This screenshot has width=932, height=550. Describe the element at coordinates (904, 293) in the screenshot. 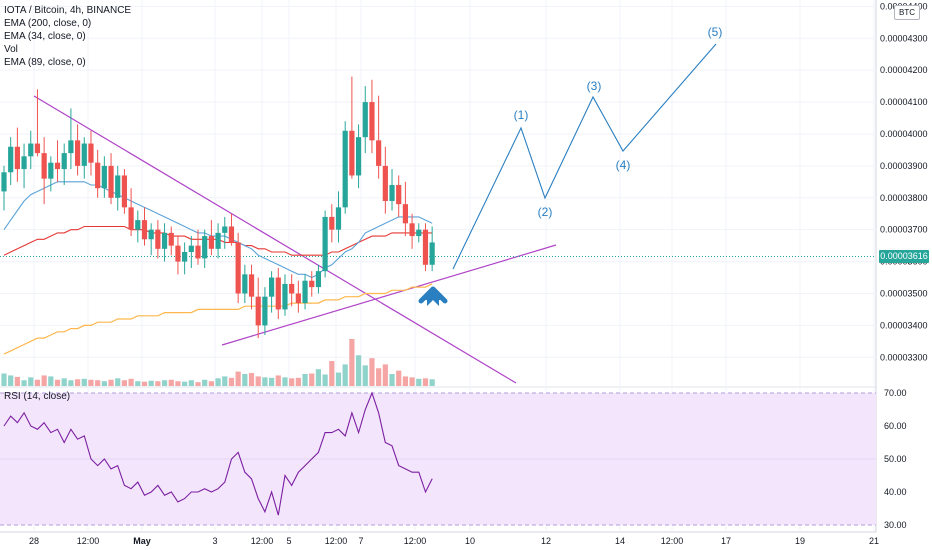

I see `price-tick-label: 0.00003500` at that location.